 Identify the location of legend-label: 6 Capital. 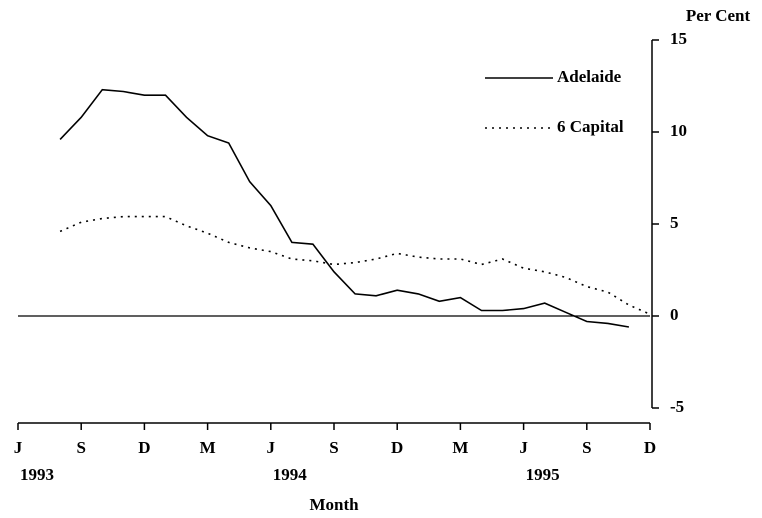
(590, 126).